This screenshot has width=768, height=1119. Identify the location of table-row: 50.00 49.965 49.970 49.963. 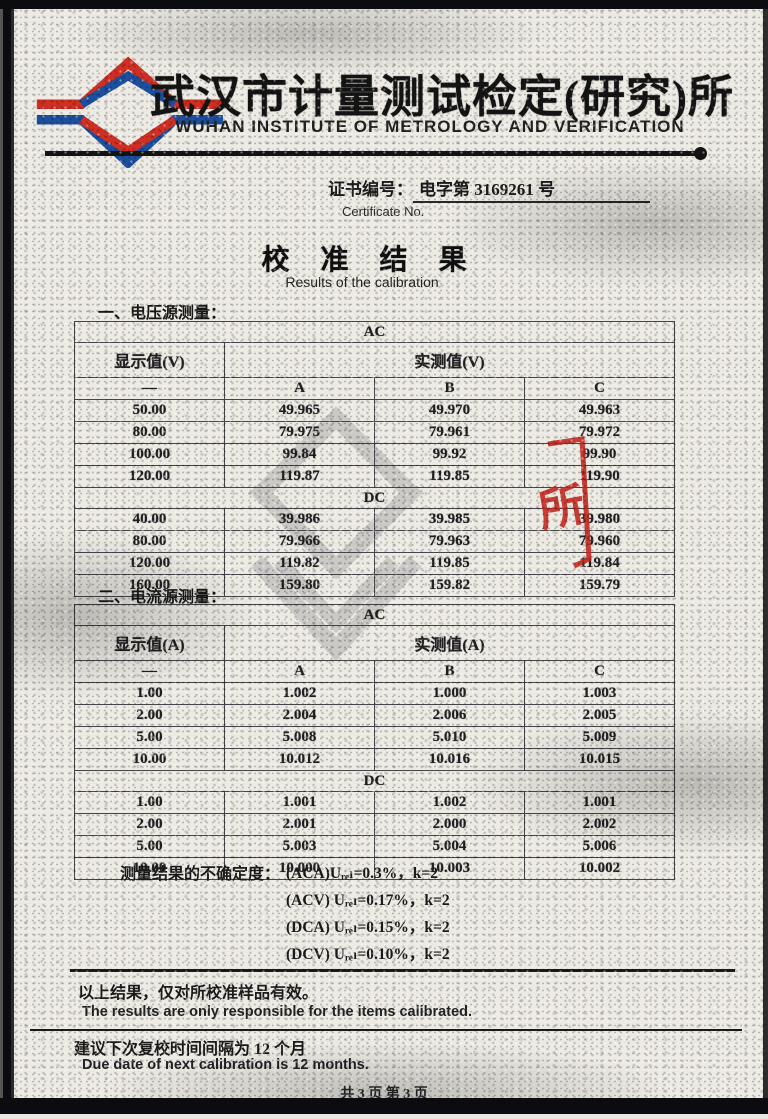
(374, 410).